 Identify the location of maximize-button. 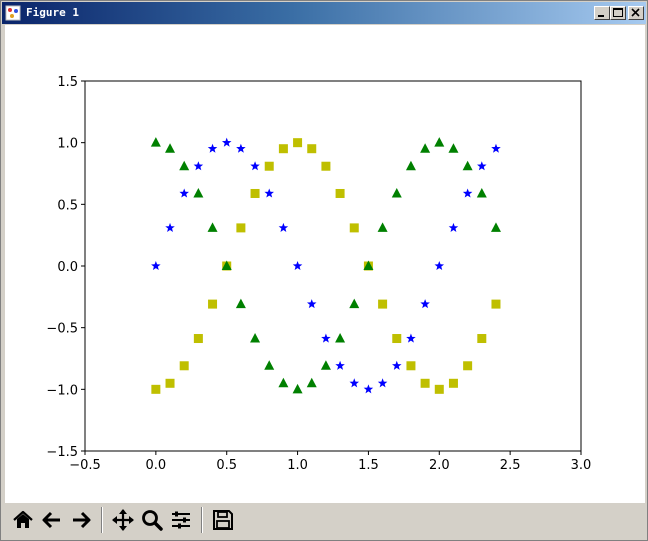
(618, 13).